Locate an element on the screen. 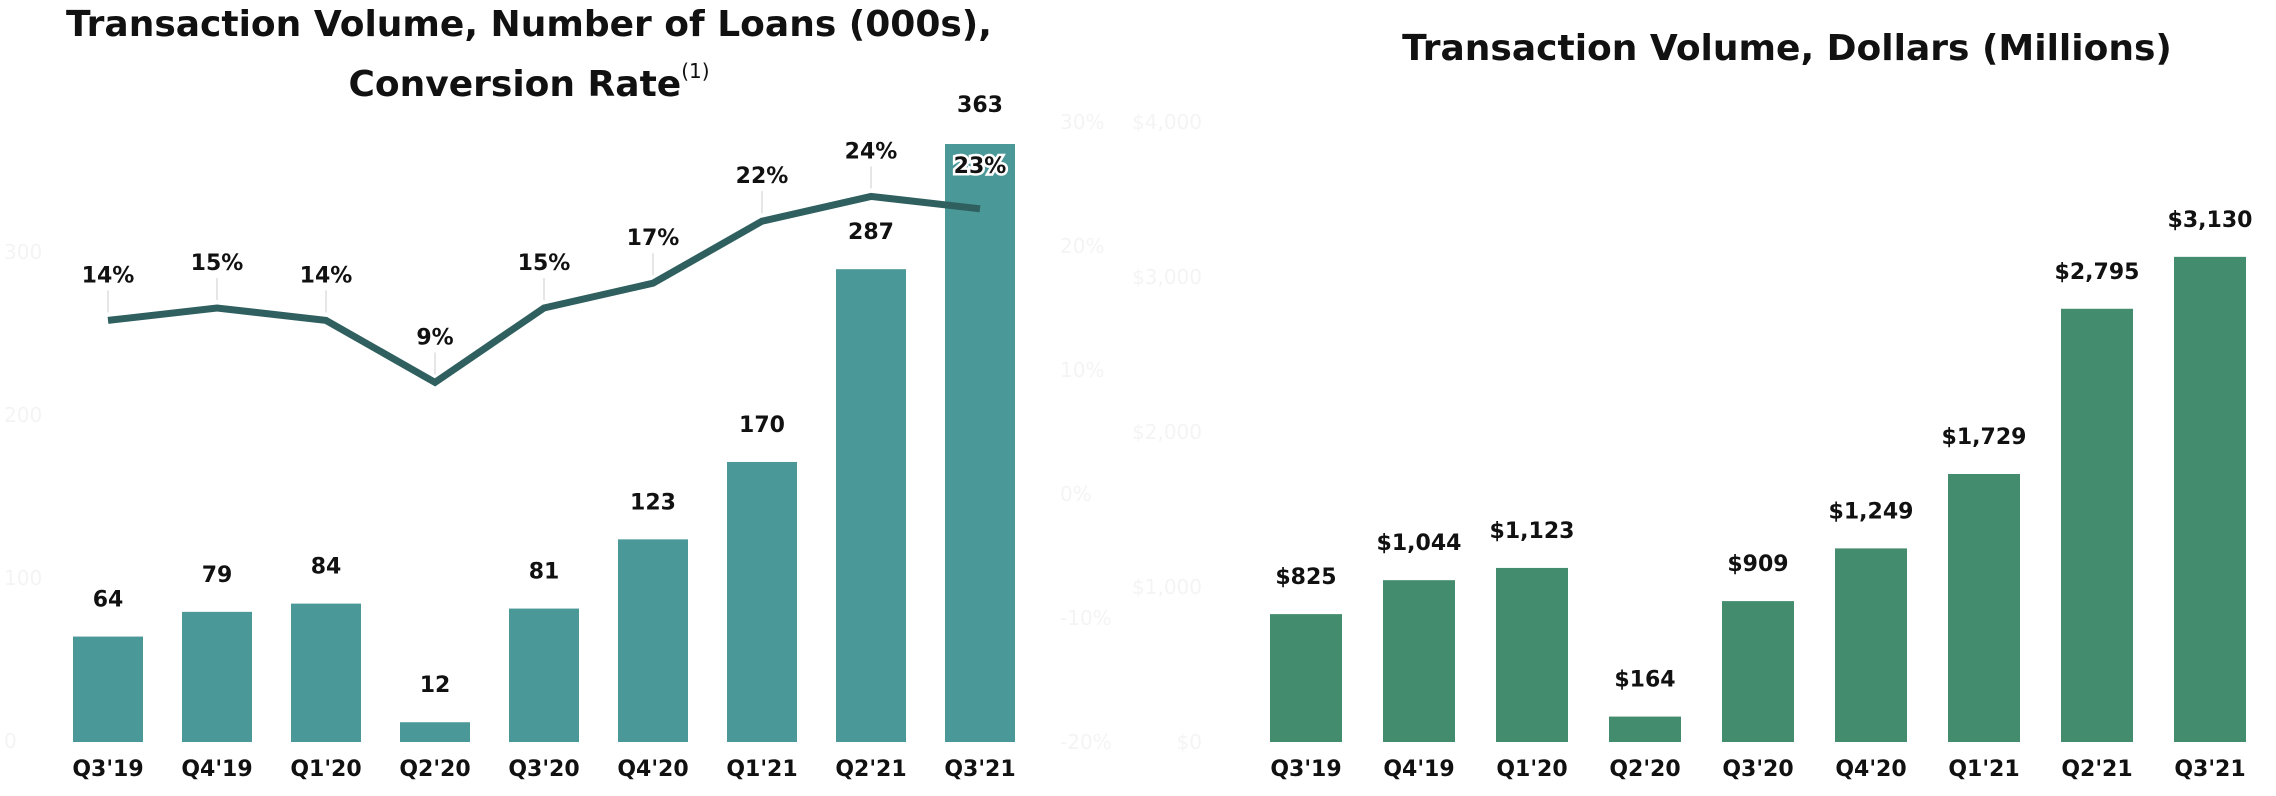 This screenshot has width=2276, height=796. bar-data-label: $3,130 is located at coordinates (2210, 220).